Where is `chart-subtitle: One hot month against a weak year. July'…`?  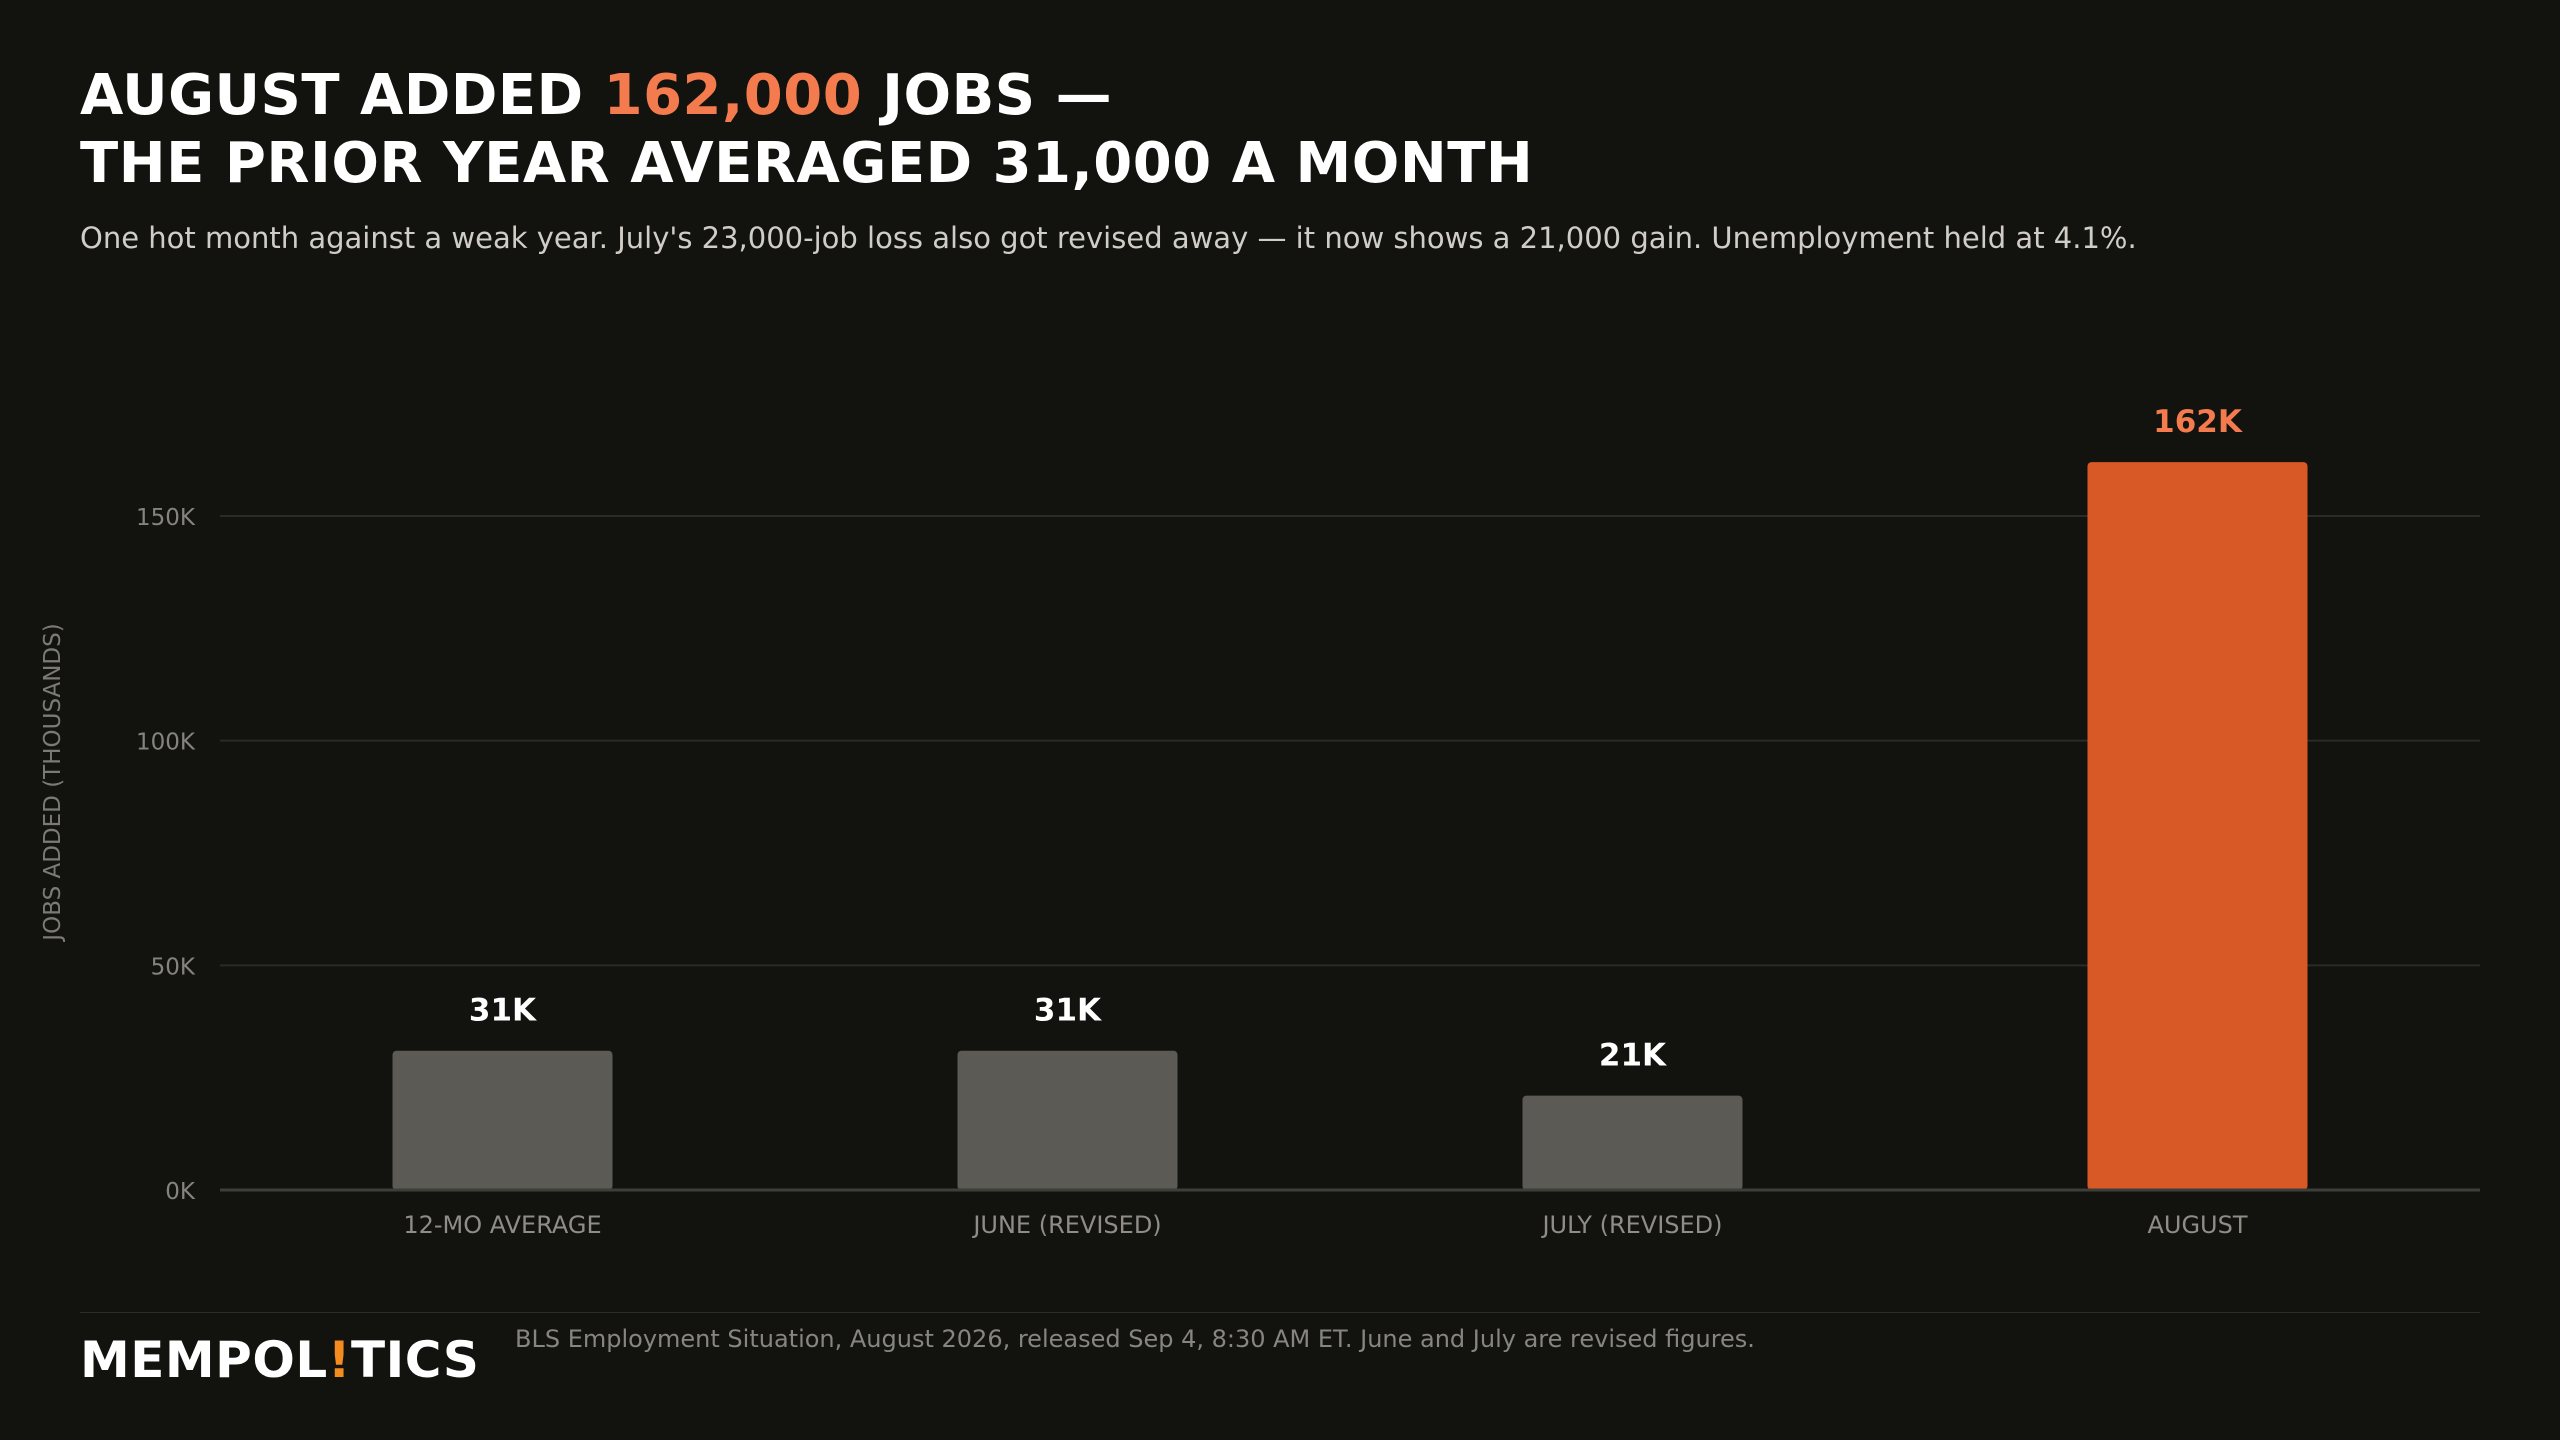
chart-subtitle: One hot month against a weak year. July'… is located at coordinates (1108, 238).